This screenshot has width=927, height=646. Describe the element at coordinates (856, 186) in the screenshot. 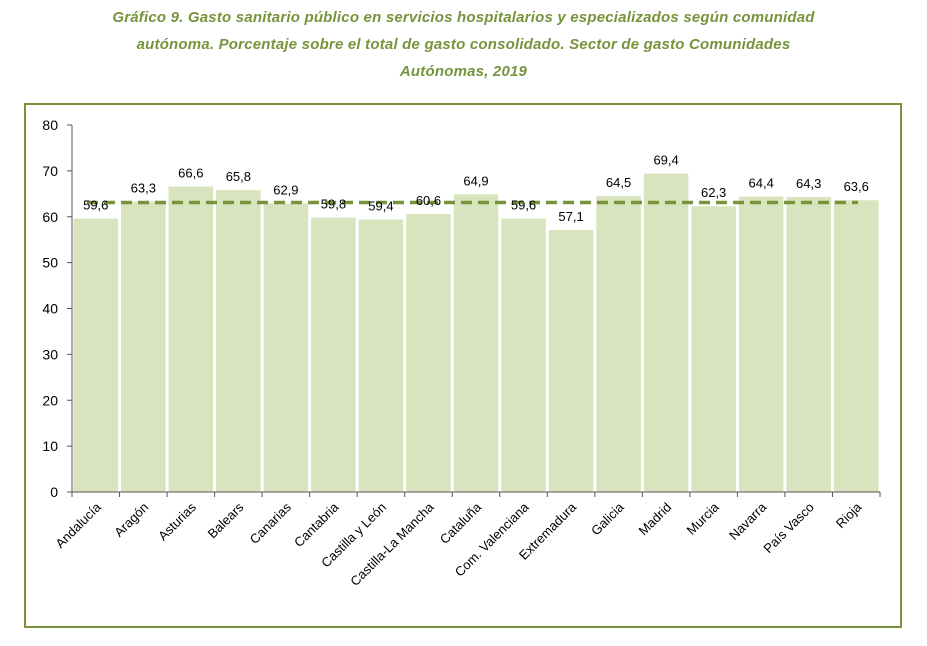

I see `data-label-16: 63,6` at that location.